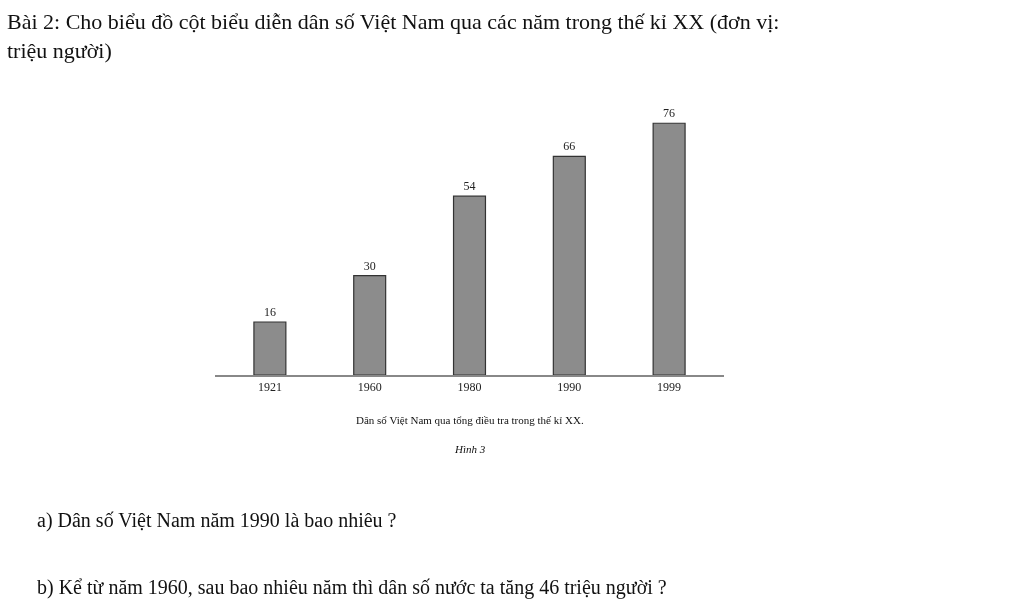 The image size is (1024, 605). I want to click on data-label: 30, so click(369, 265).